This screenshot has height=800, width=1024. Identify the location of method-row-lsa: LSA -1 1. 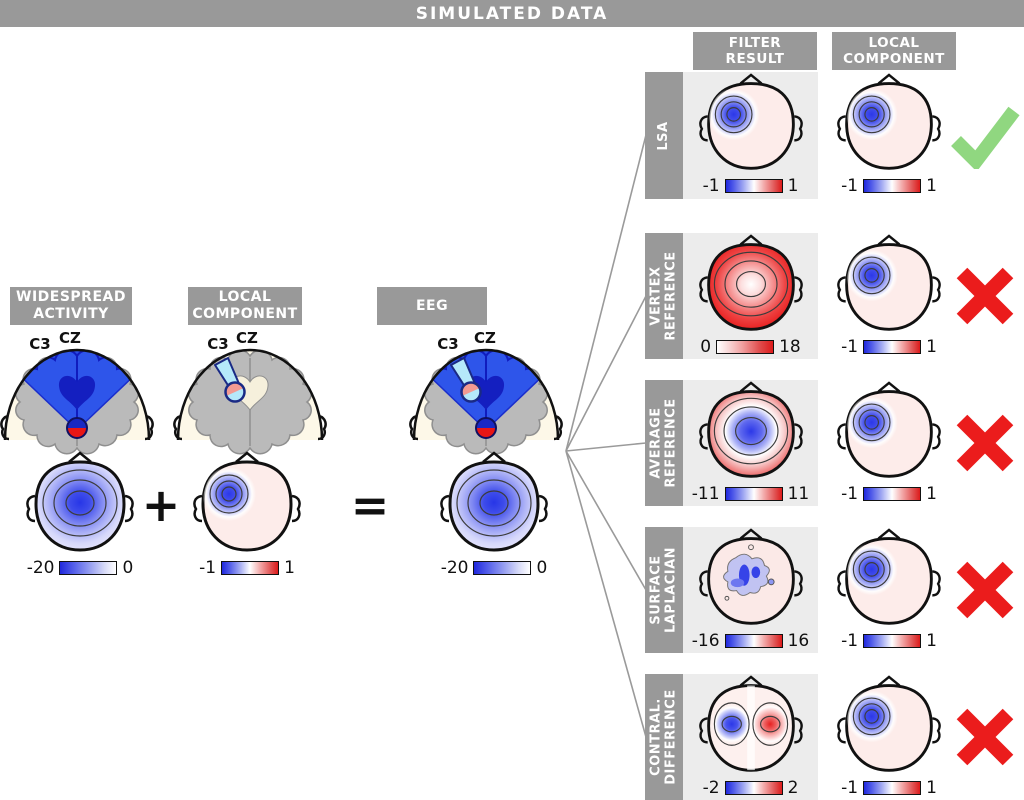
(834, 135).